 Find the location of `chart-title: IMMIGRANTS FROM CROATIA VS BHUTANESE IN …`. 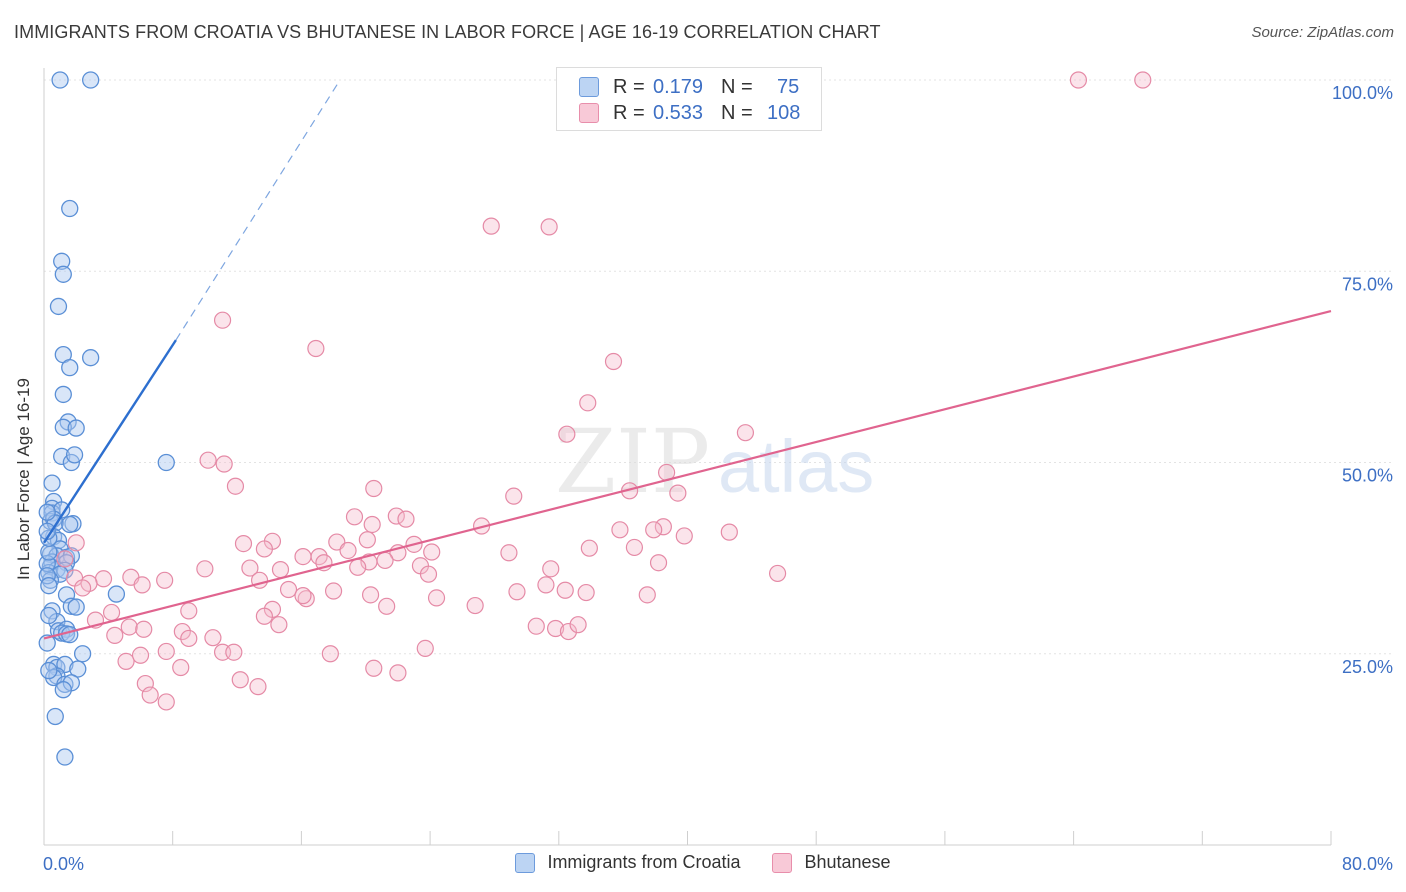

chart-title: IMMIGRANTS FROM CROATIA VS BHUTANESE IN … is located at coordinates (447, 32).